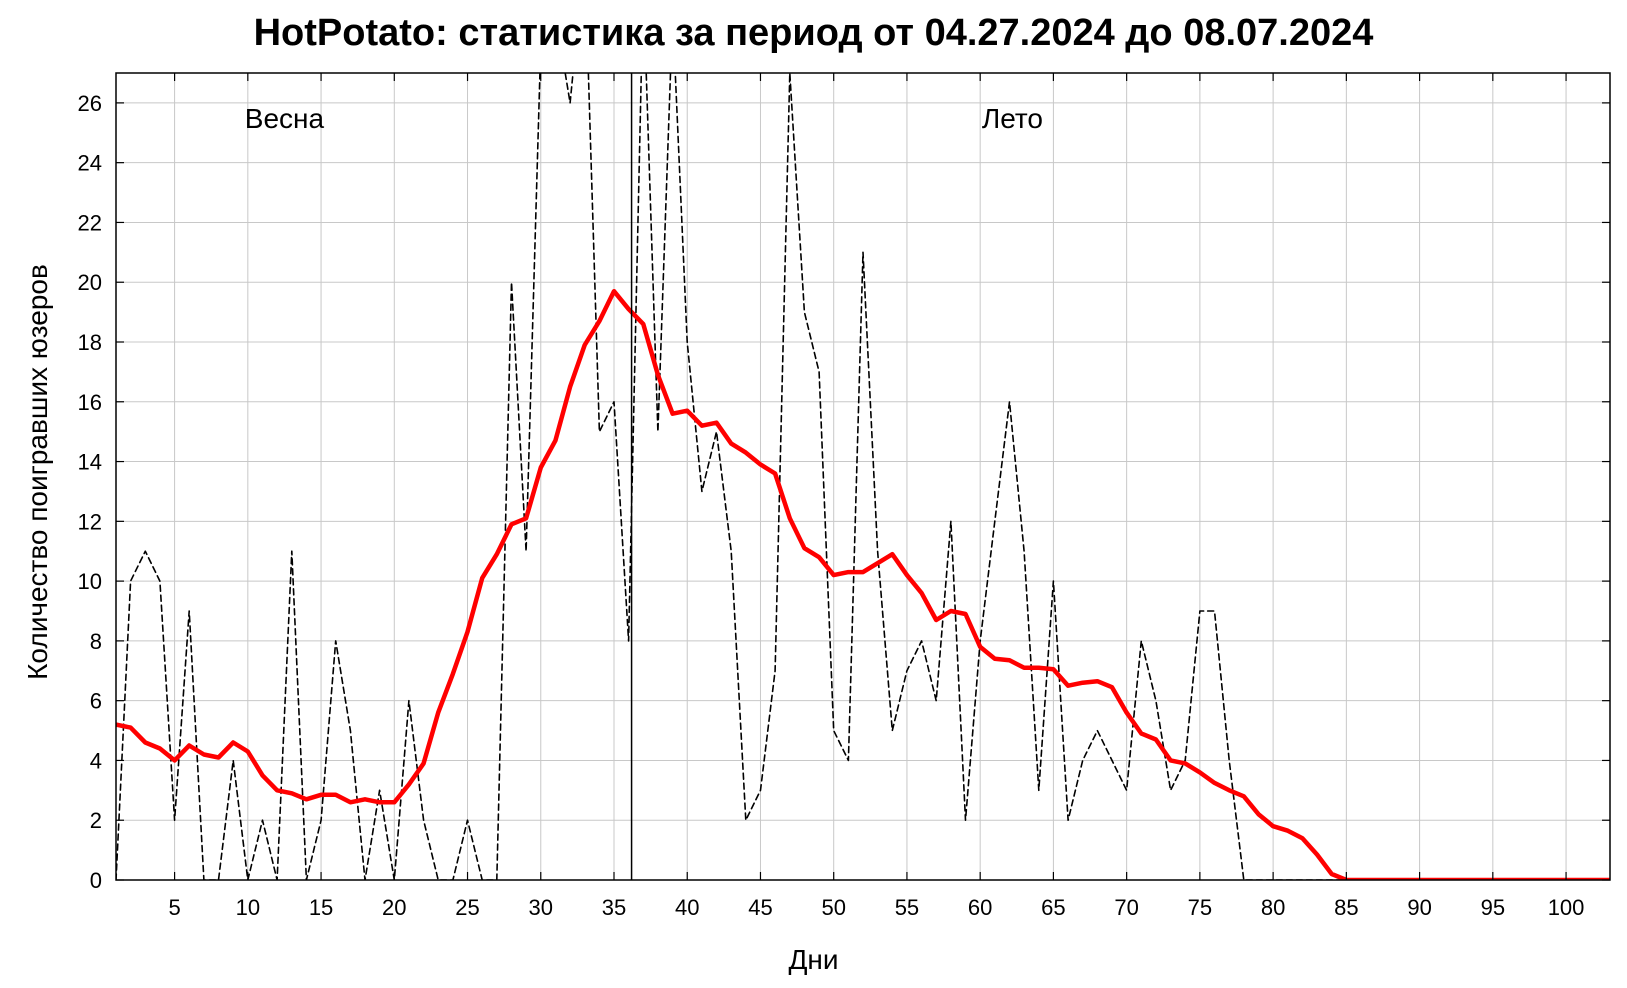 This screenshot has width=1627, height=988. Describe the element at coordinates (96, 880) in the screenshot. I see `y-tick-label: 0` at that location.